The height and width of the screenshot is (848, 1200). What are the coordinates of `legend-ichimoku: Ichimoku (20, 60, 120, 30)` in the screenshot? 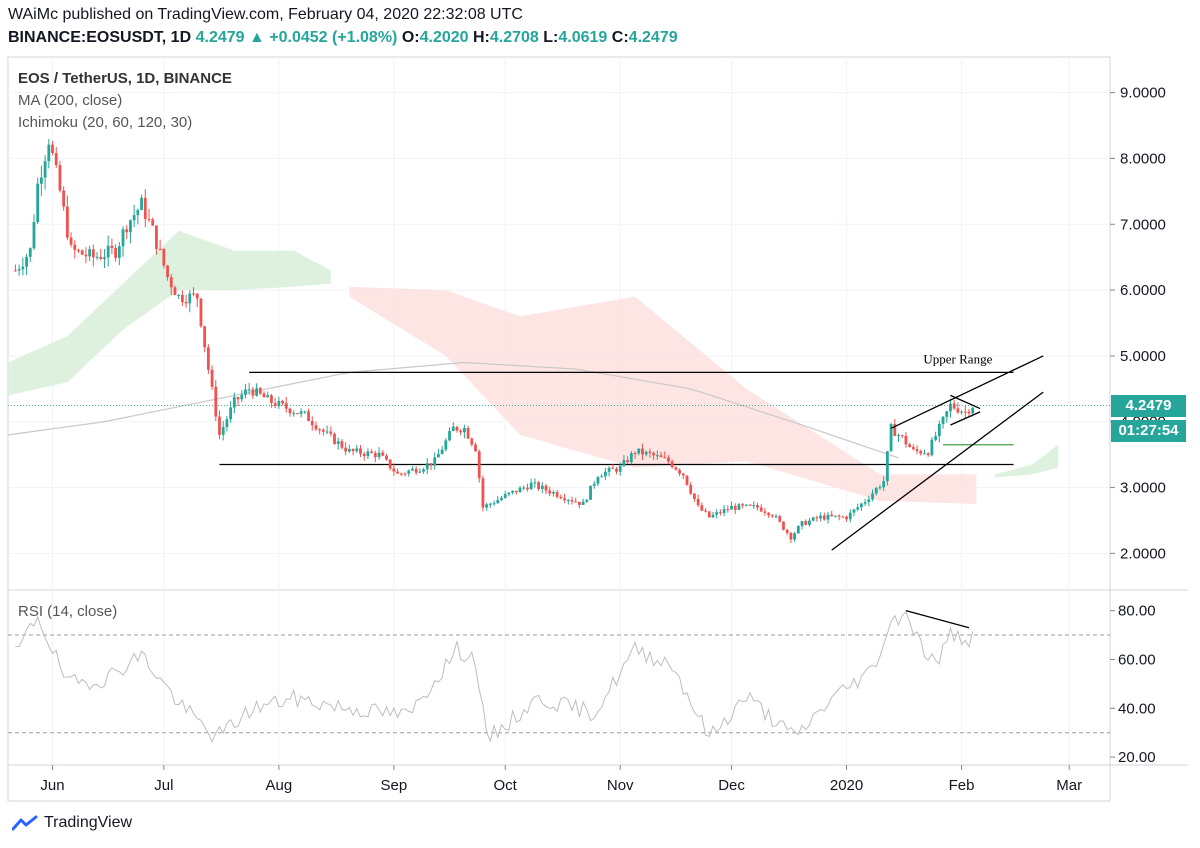 It's located at (105, 122).